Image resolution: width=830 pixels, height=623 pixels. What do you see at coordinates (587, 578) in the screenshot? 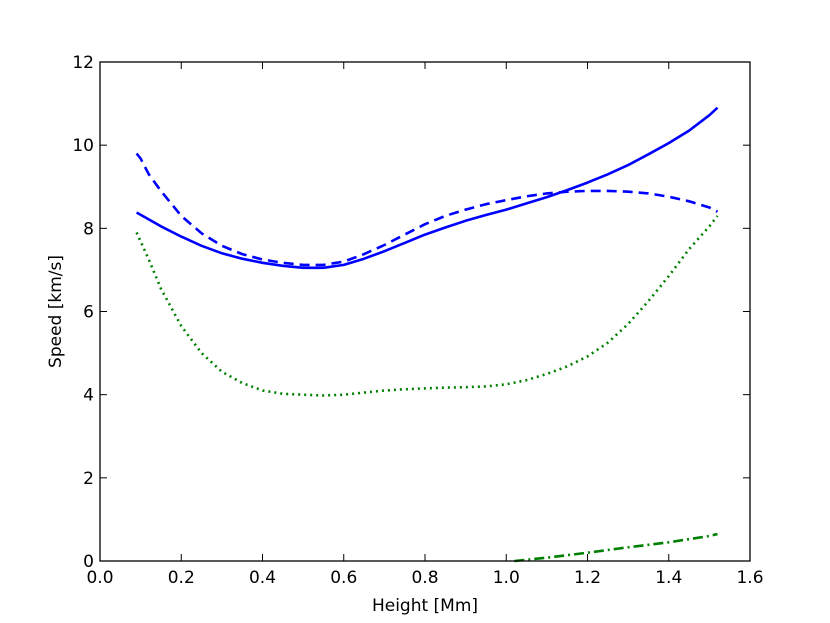
I see `x-tick-label: 1.2` at bounding box center [587, 578].